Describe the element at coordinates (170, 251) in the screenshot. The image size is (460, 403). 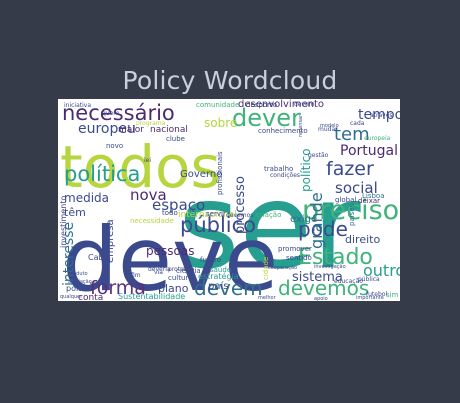
I see `word-27: pessoas` at that location.